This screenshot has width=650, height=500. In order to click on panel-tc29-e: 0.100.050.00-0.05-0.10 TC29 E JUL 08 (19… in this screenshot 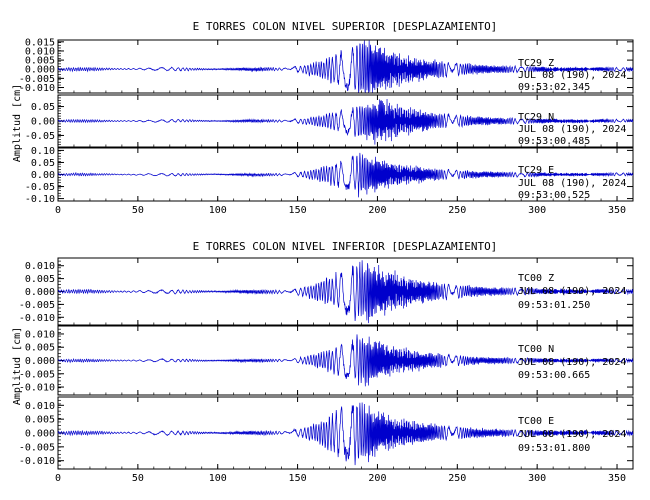, I will do `click(329, 175)`.